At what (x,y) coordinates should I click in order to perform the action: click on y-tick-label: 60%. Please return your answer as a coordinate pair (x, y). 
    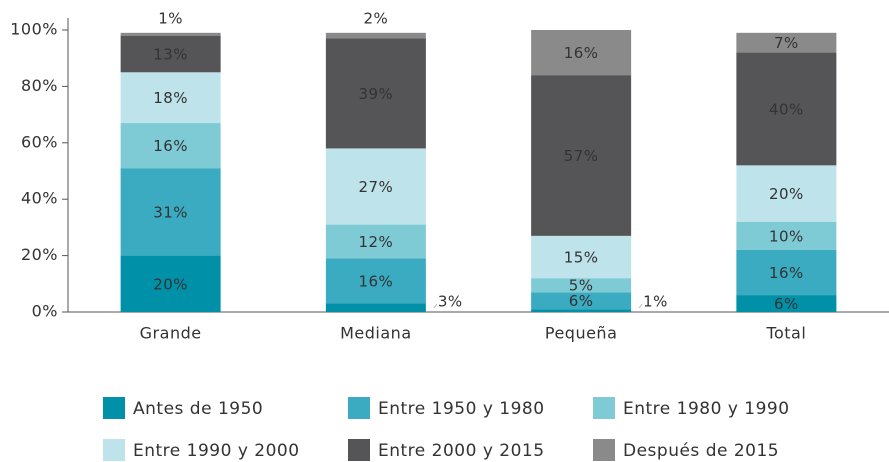
    Looking at the image, I should click on (39, 141).